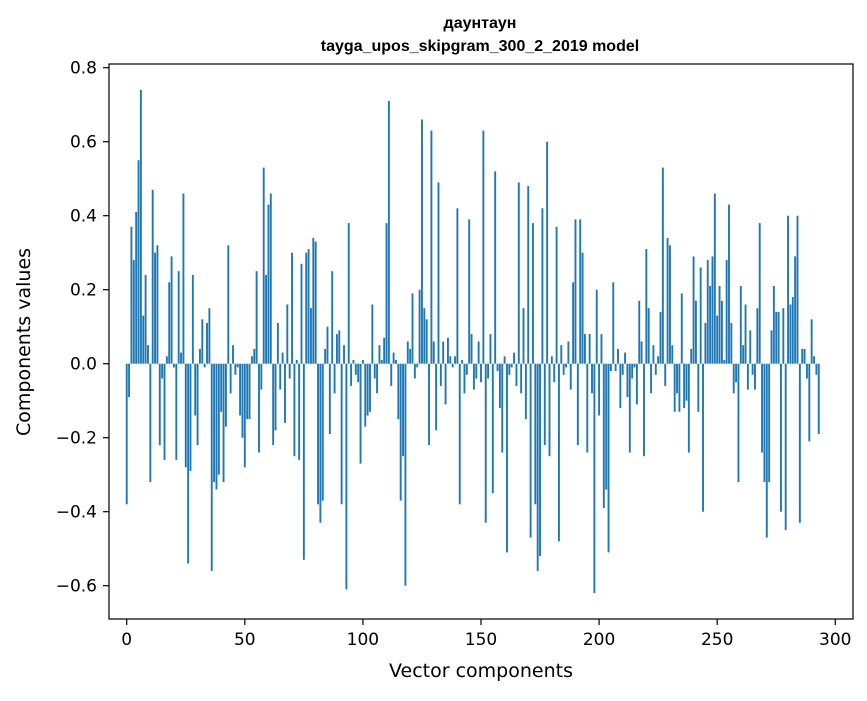 Image resolution: width=867 pixels, height=701 pixels. Describe the element at coordinates (83, 291) in the screenshot. I see `y-tick-label: 0.2` at that location.